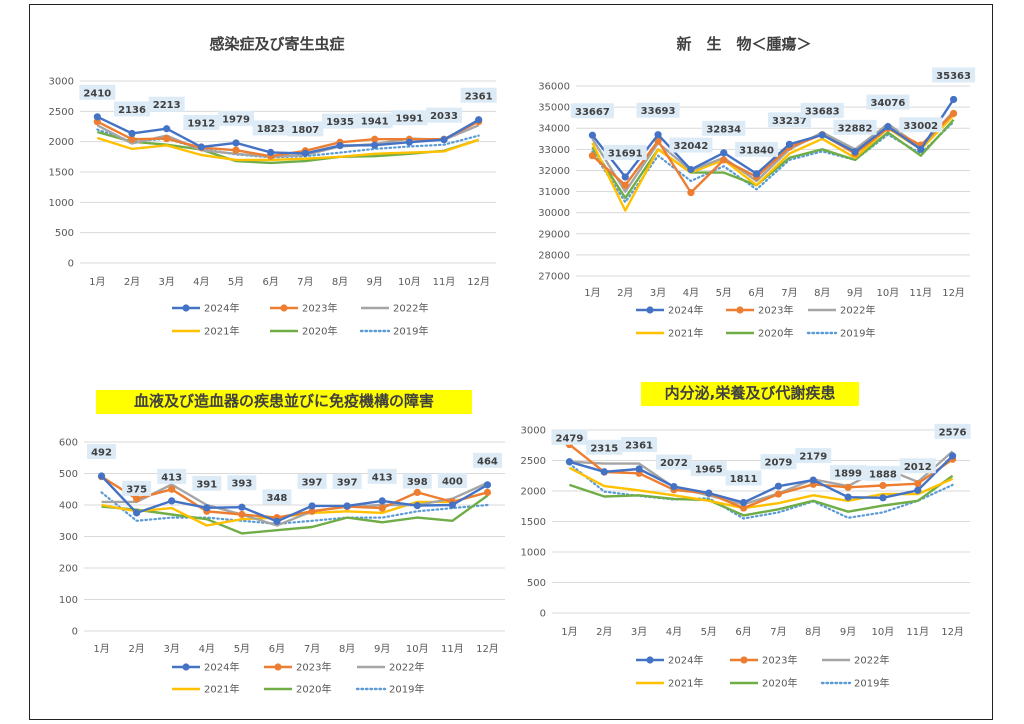 The width and height of the screenshot is (1024, 724). I want to click on data-label: 2315, so click(604, 448).